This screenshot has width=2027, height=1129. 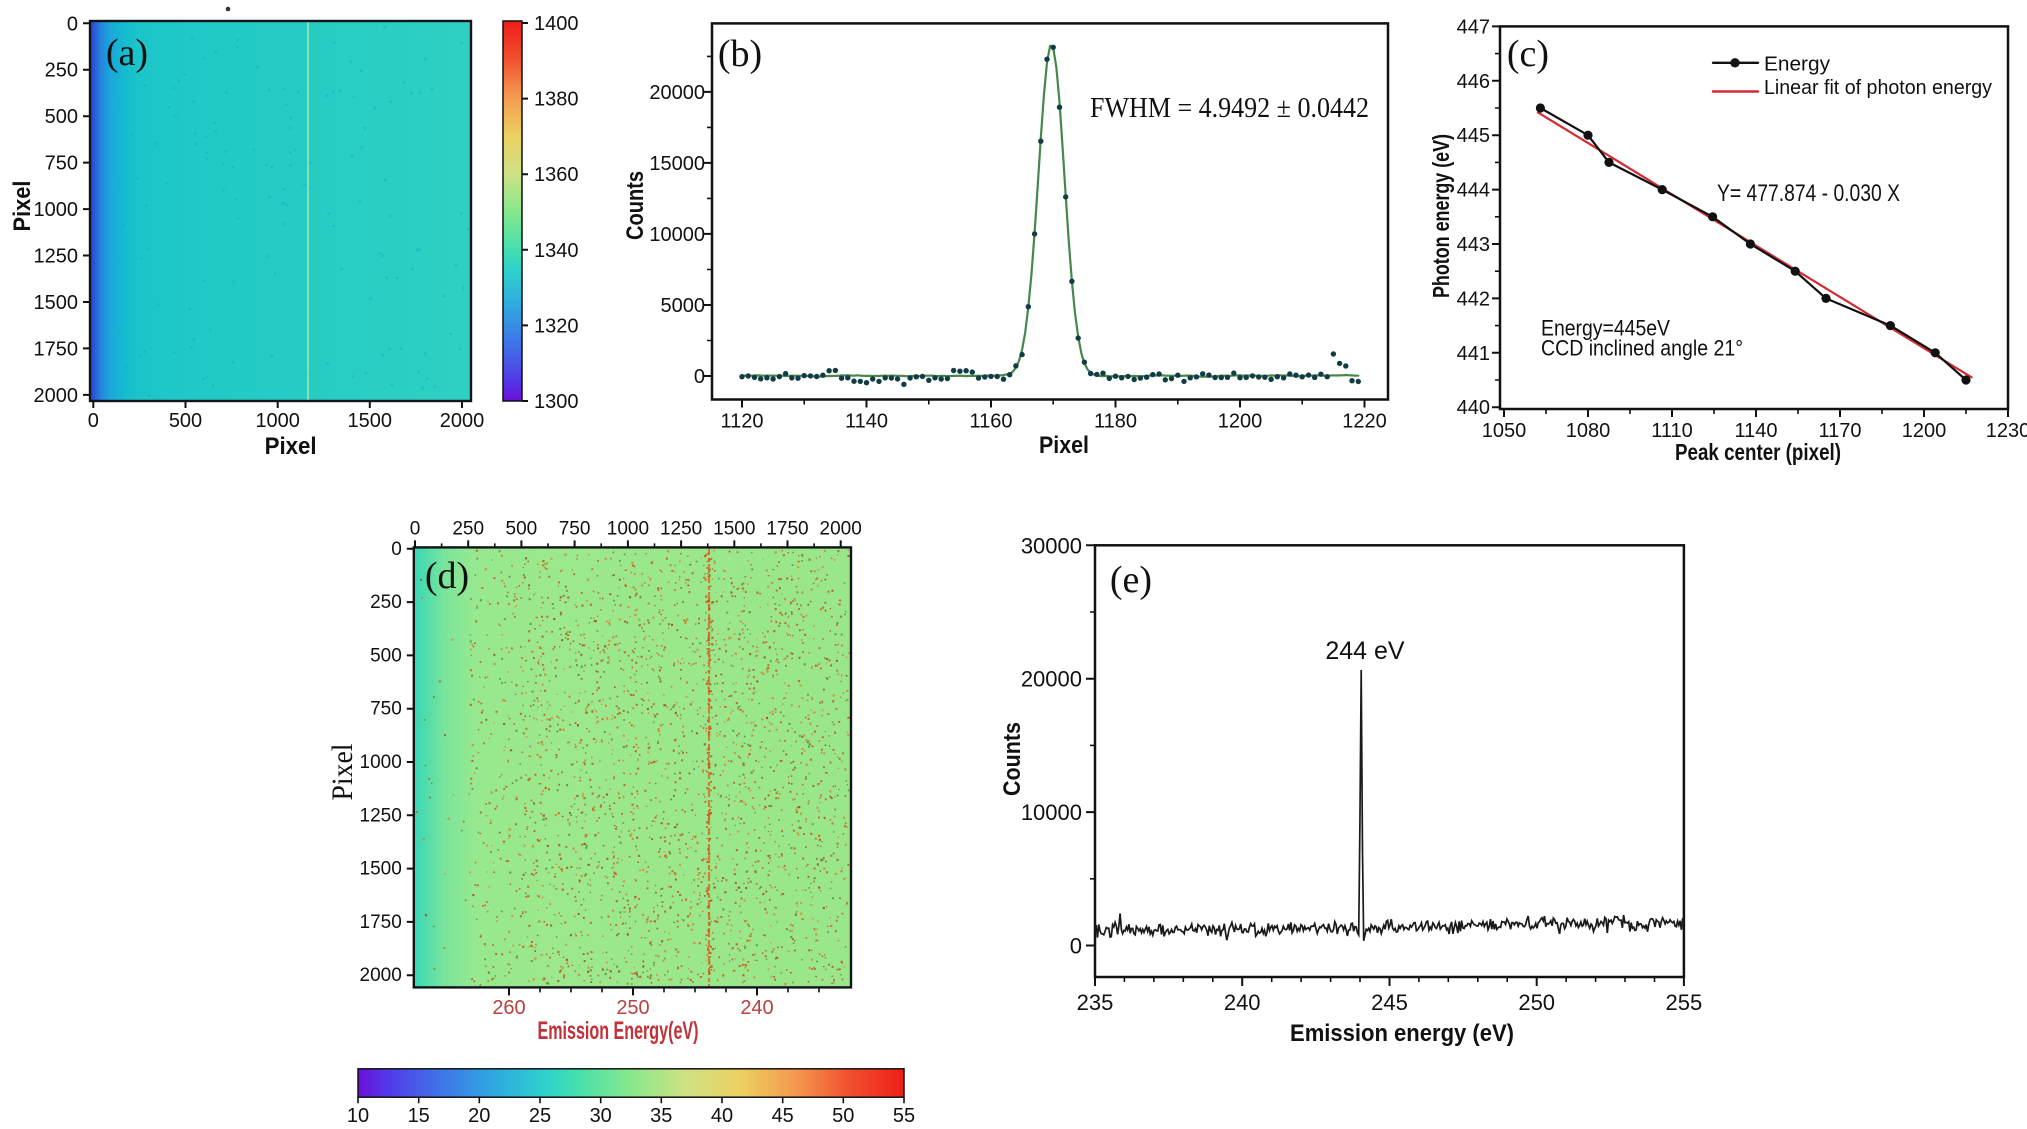 I want to click on svg-text: 1400, so click(x=556, y=24).